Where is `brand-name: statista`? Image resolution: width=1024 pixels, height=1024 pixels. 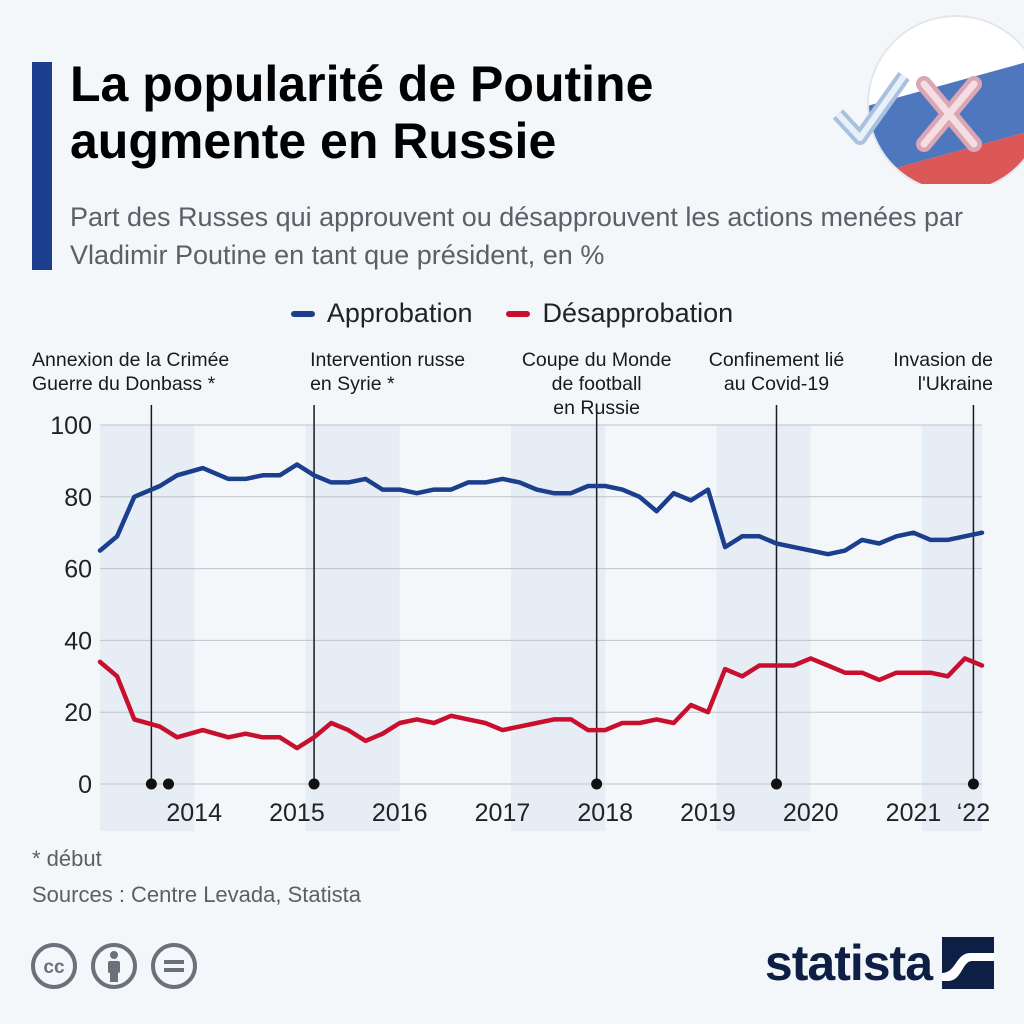
brand-name: statista is located at coordinates (848, 963).